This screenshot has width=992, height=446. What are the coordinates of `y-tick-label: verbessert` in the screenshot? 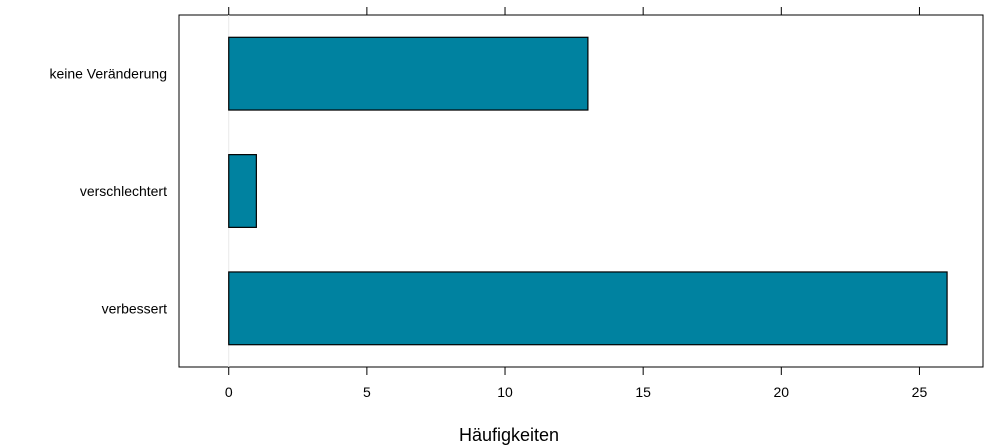 It's located at (134, 308).